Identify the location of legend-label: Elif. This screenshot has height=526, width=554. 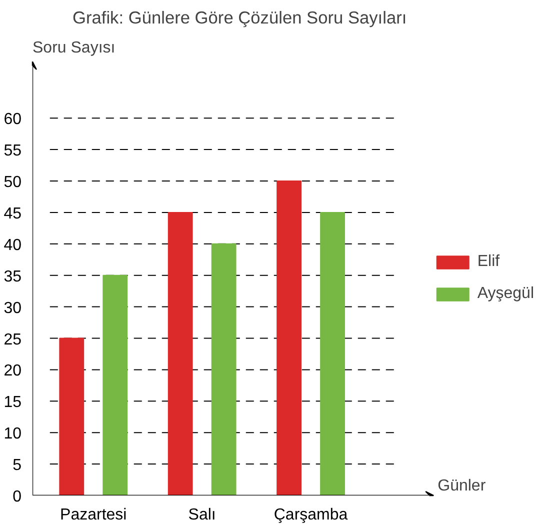
(488, 262).